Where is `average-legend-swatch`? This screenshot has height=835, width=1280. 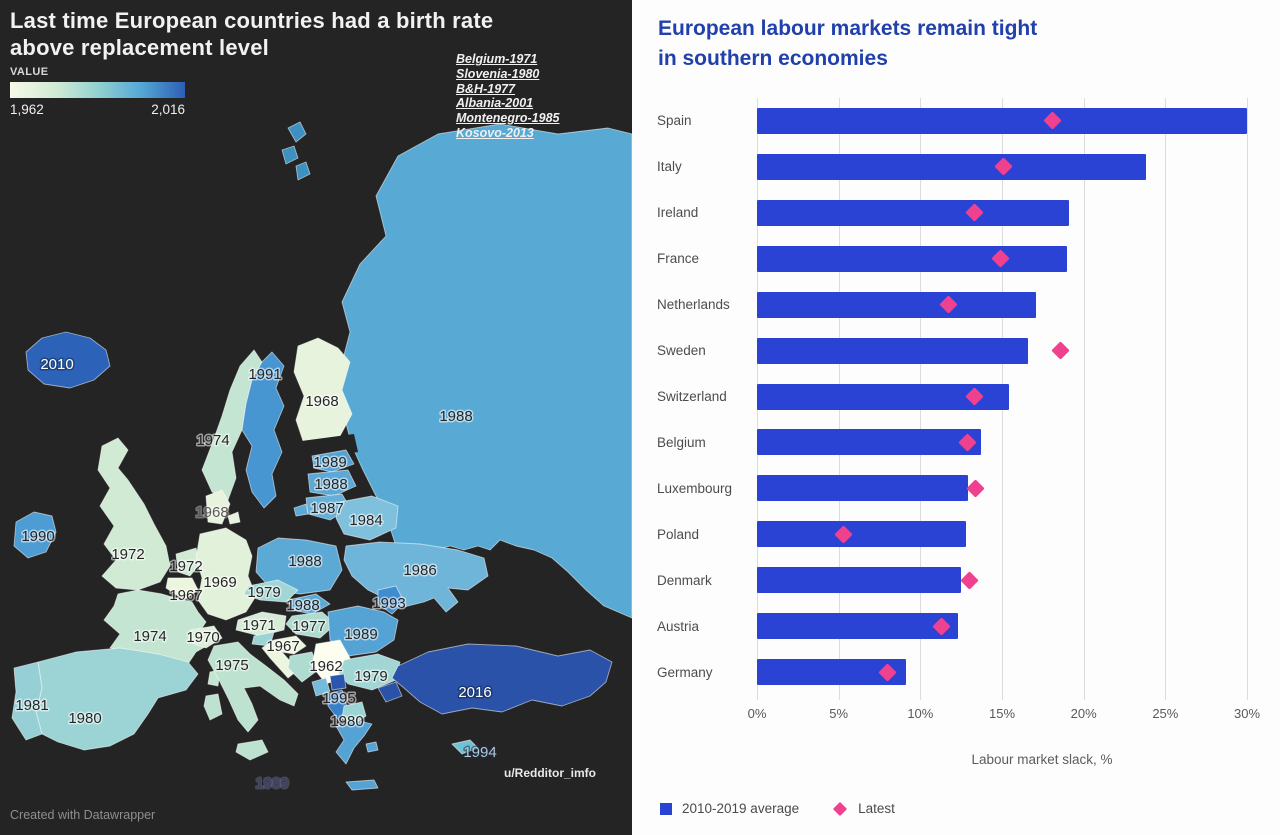 average-legend-swatch is located at coordinates (666, 808).